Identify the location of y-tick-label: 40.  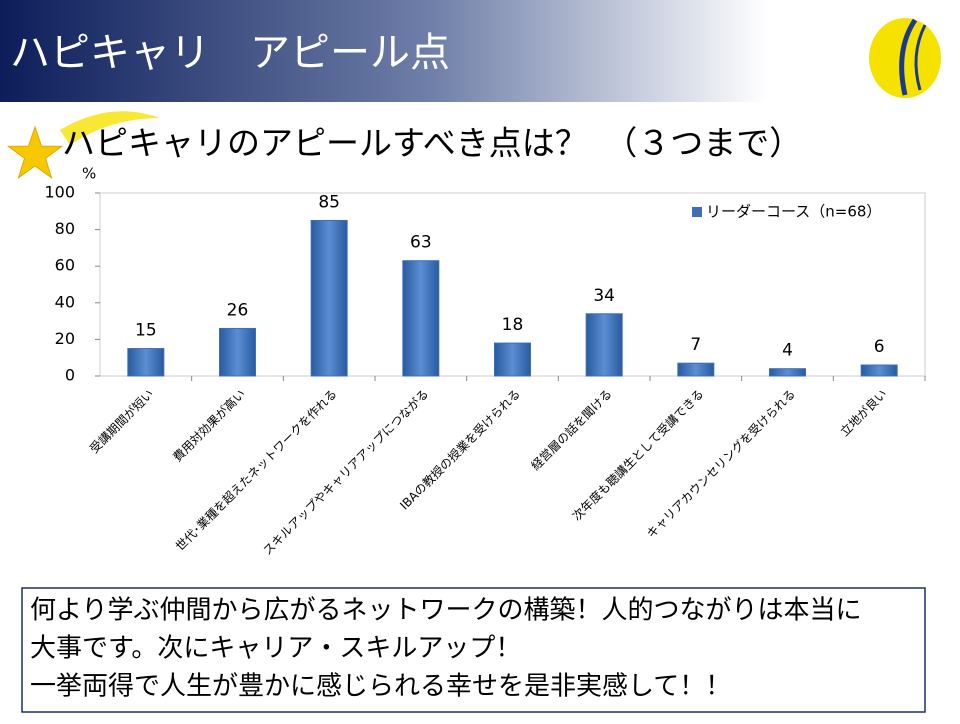
(65, 301).